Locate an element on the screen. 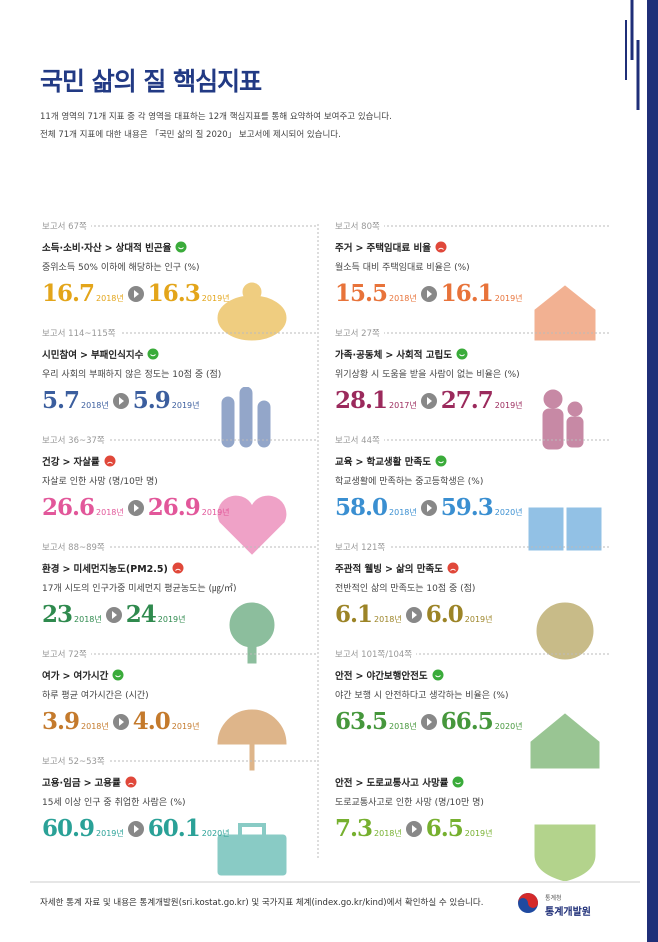  domain: 소득·소비·자산 is located at coordinates (72, 248).